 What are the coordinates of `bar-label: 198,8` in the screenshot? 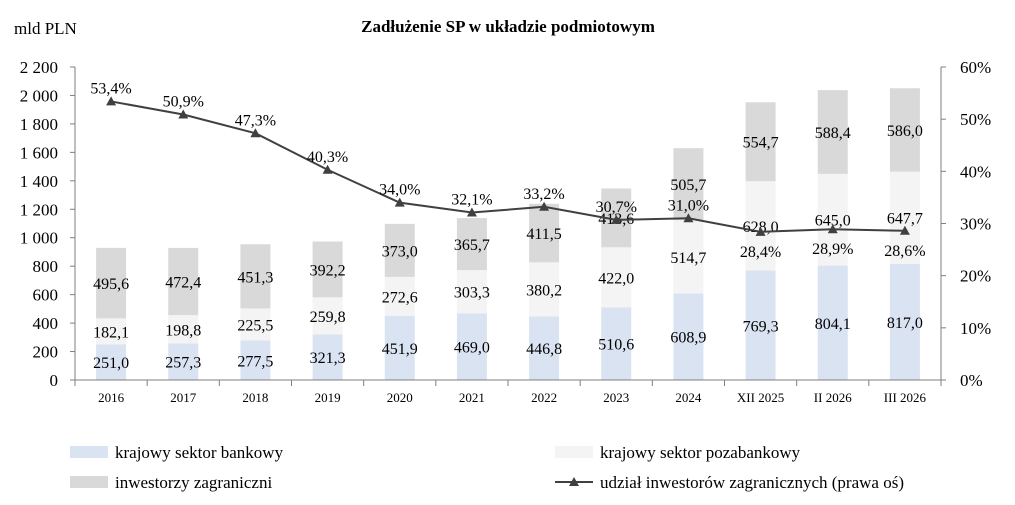 It's located at (183, 330).